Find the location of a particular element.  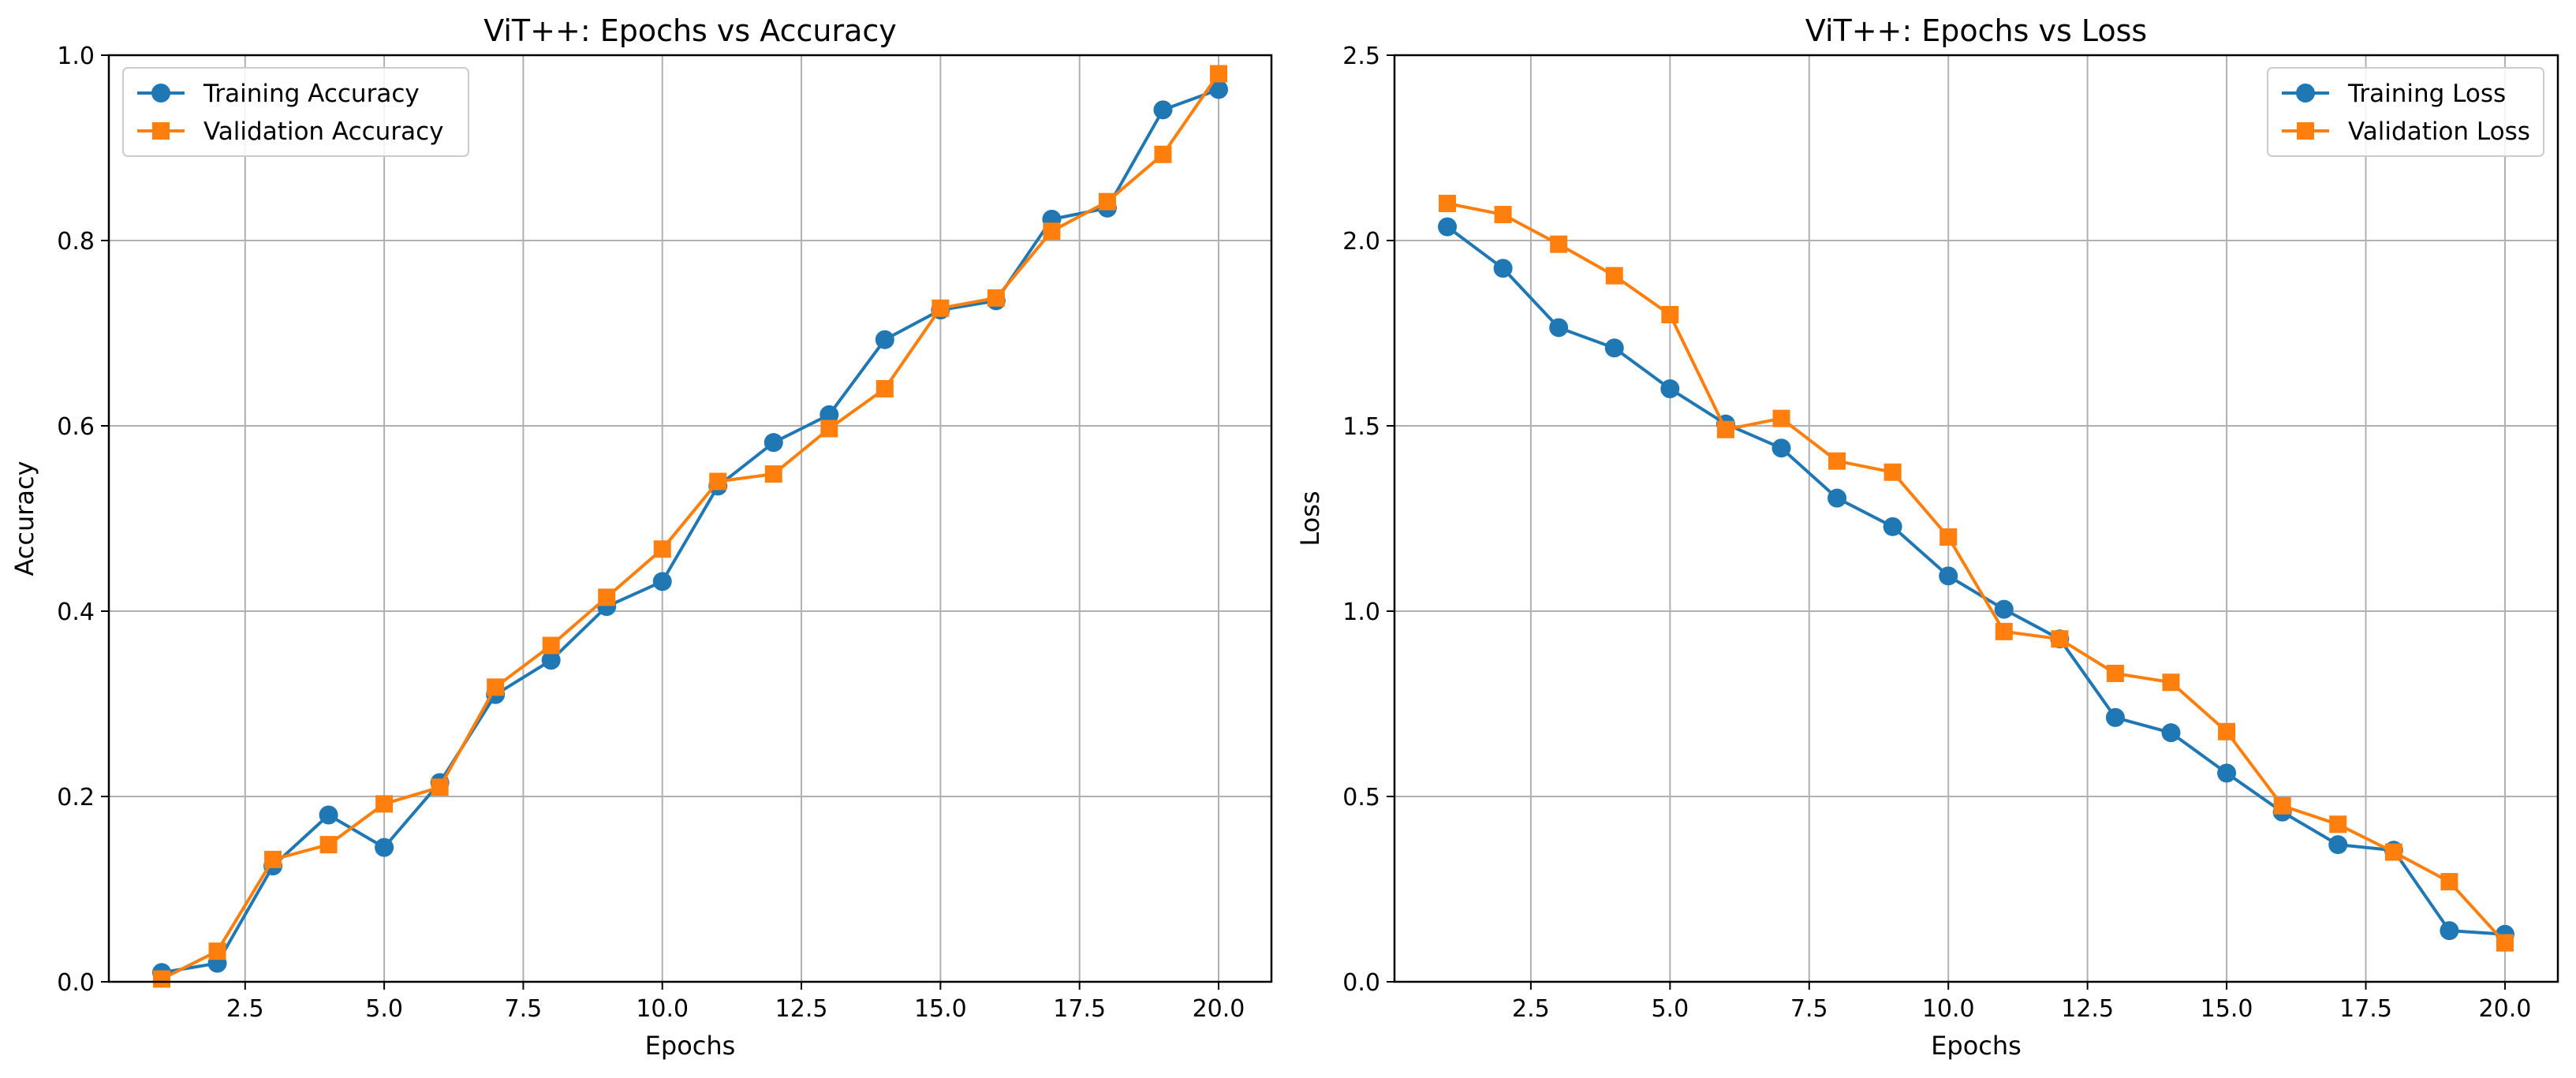

legend-box is located at coordinates (2405, 112).